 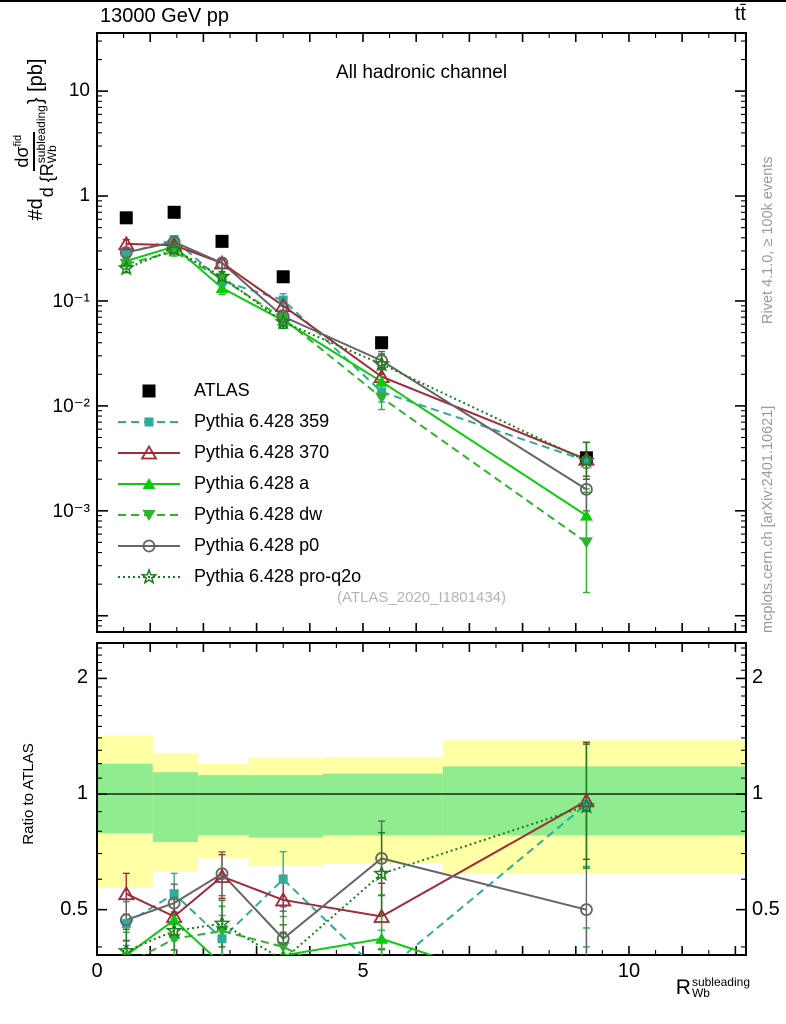 What do you see at coordinates (35, 209) in the screenshot?
I see `y-title-prefix: #d` at bounding box center [35, 209].